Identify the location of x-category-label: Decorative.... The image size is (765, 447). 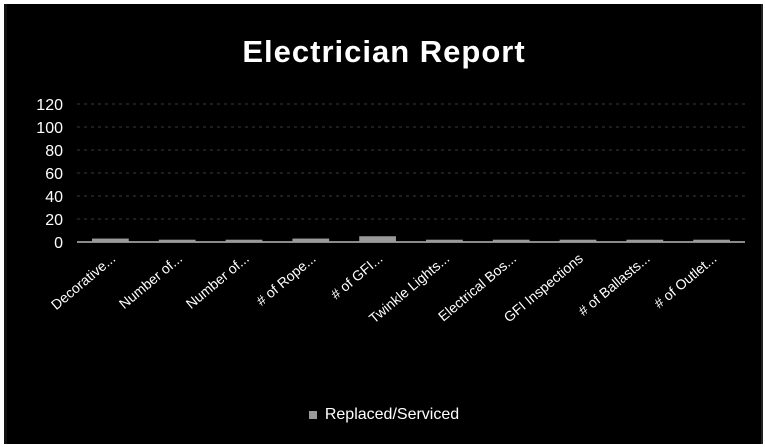
(83, 281).